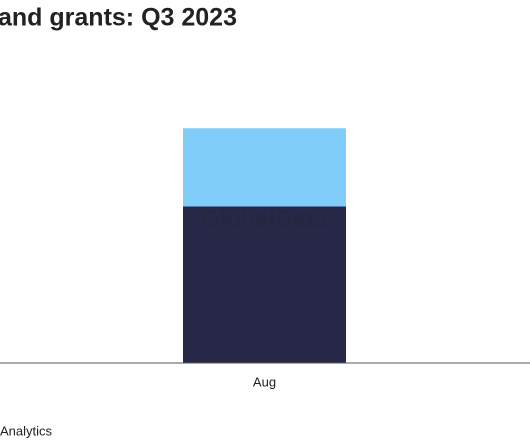  Describe the element at coordinates (264, 218) in the screenshot. I see `watermark: GlobalData` at that location.